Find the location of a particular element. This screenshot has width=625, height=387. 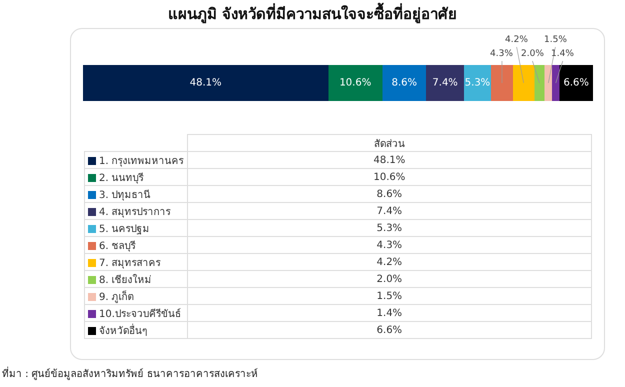

legend-label: จังหวัดอื่นๆ is located at coordinates (136, 330).